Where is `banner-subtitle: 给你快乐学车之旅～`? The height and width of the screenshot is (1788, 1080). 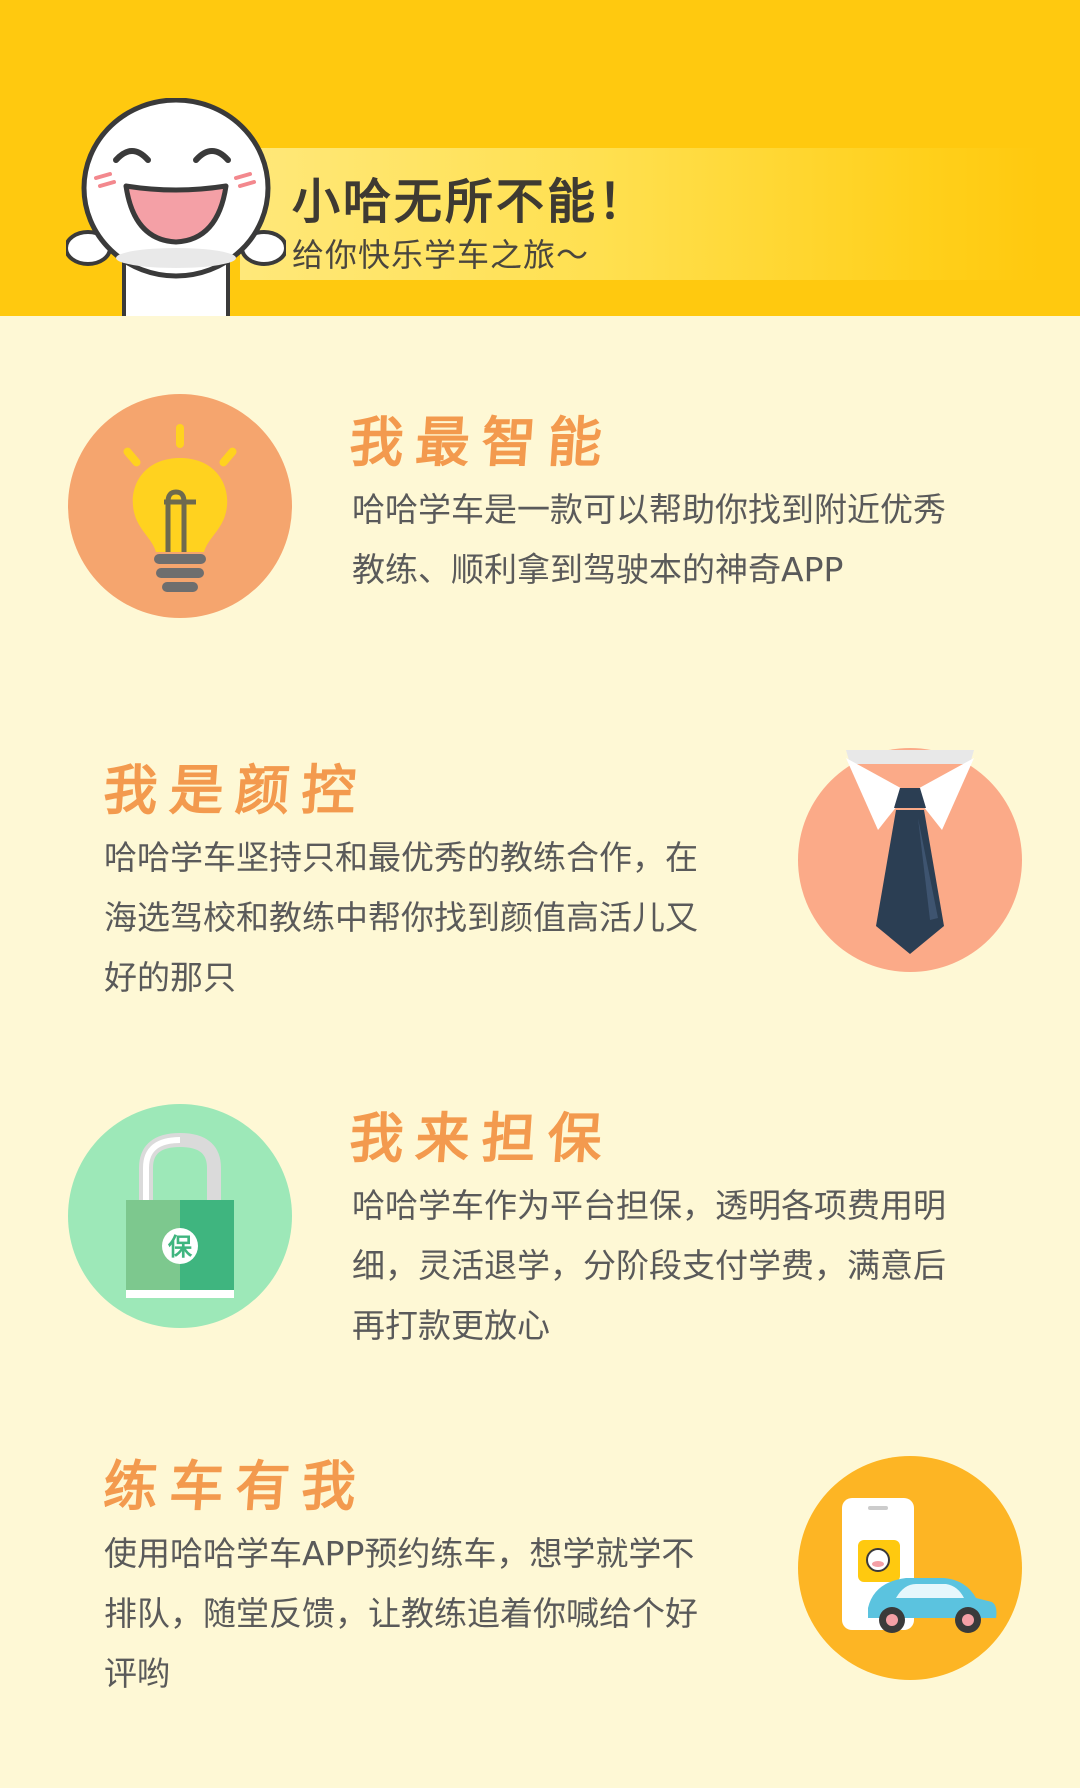
banner-subtitle: 给你快乐学车之旅～ is located at coordinates (441, 255).